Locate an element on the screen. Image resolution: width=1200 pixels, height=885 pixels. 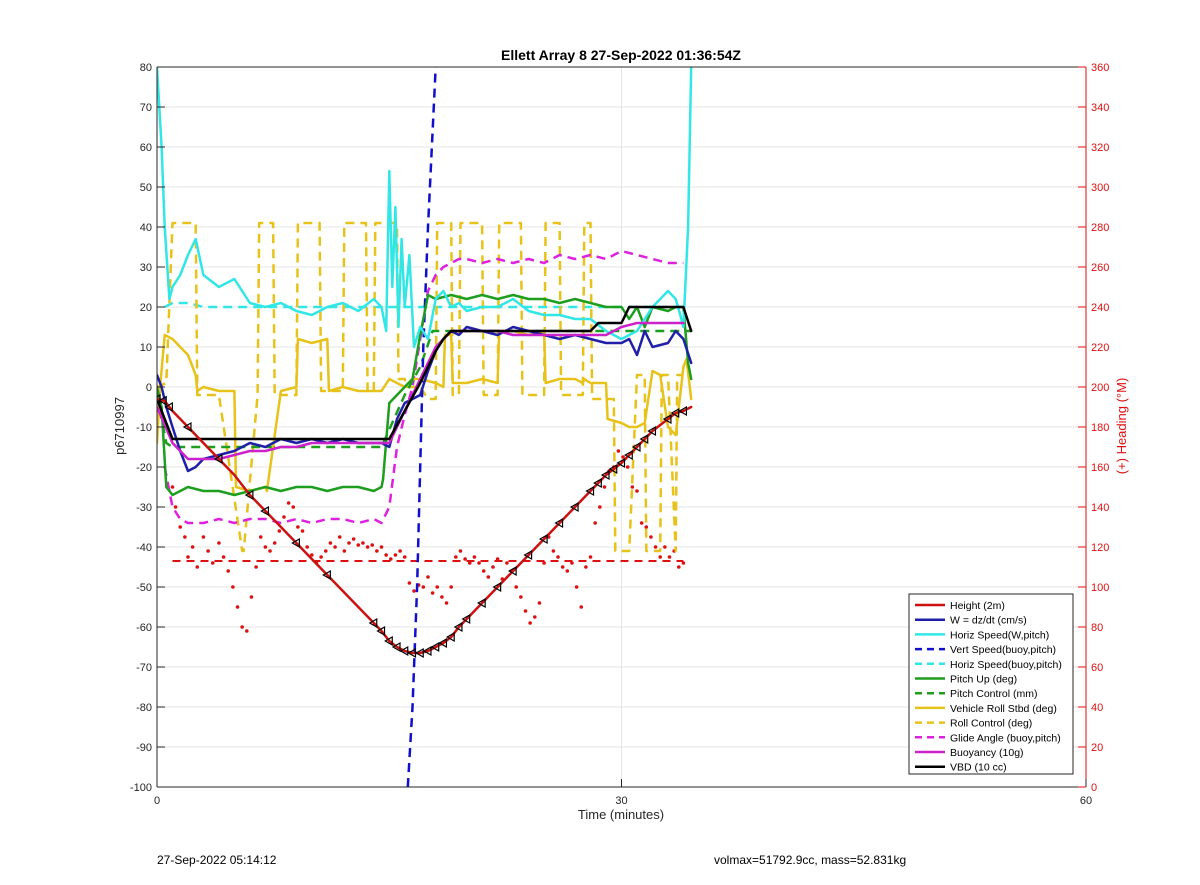
y2-tick-label: 60 is located at coordinates (1097, 668).